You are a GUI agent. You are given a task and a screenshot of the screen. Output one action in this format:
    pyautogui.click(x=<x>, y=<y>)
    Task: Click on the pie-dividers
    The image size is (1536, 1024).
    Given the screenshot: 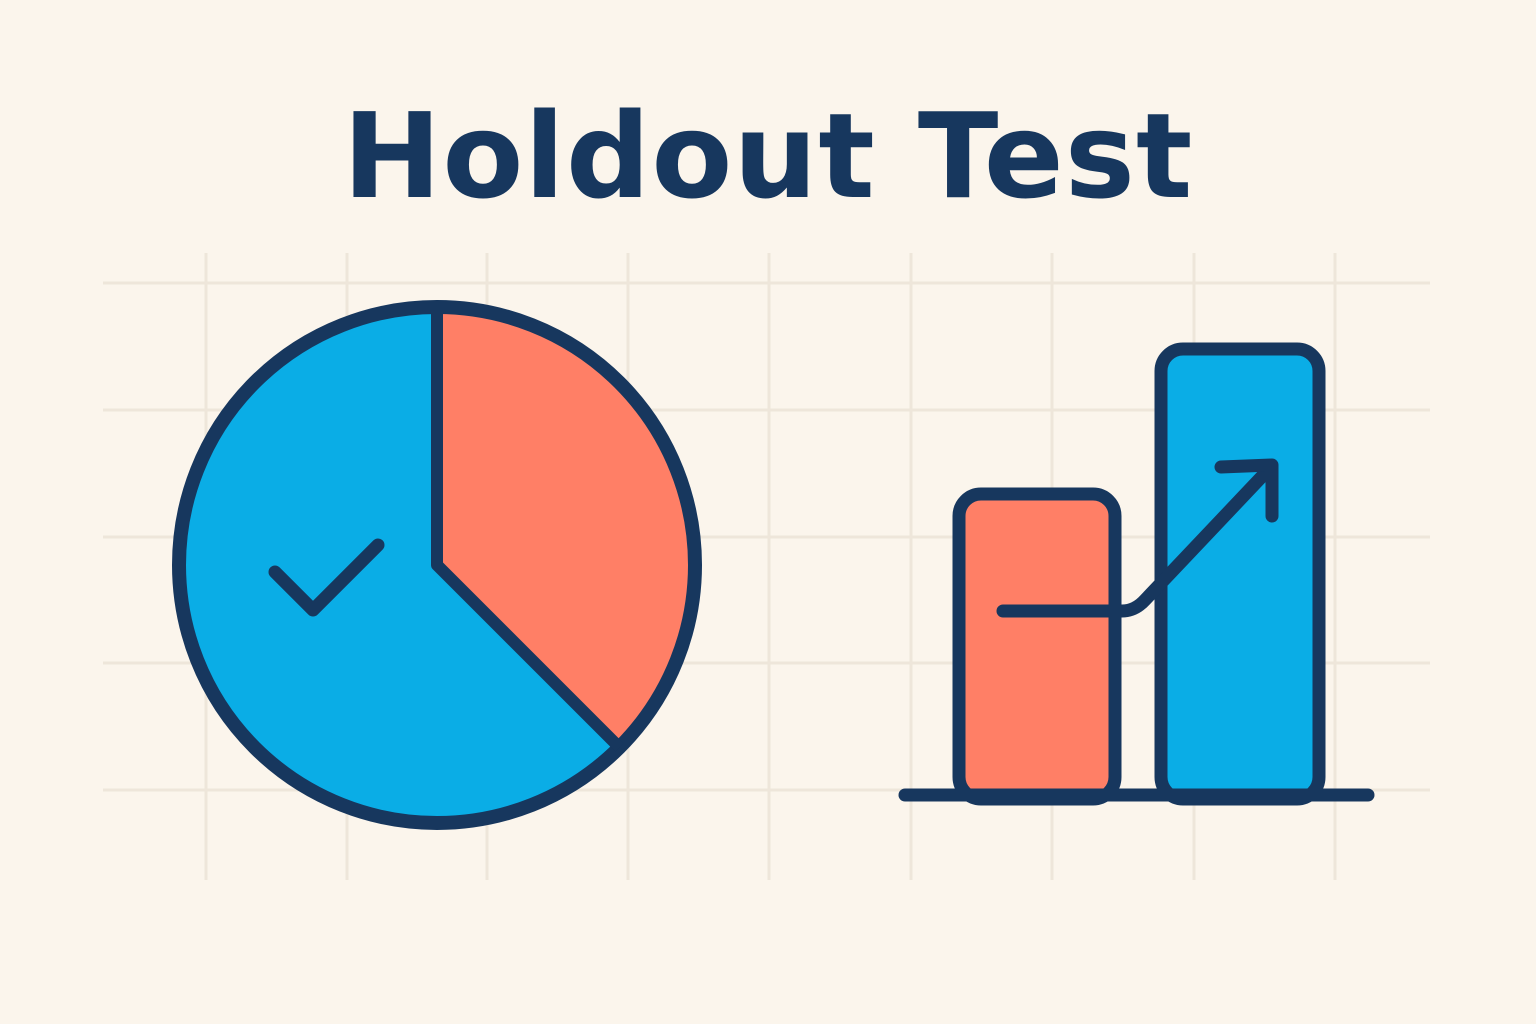 What is the action you would take?
    pyautogui.click(x=527, y=529)
    